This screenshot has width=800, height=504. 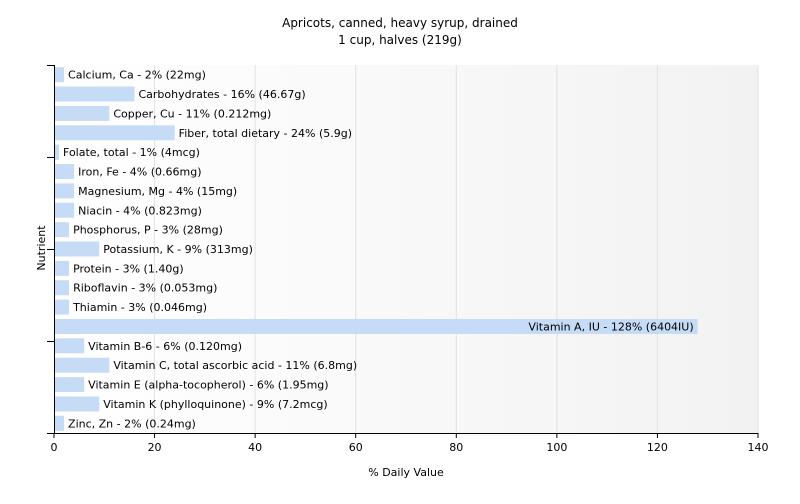 What do you see at coordinates (657, 447) in the screenshot?
I see `x-tick-label: 120` at bounding box center [657, 447].